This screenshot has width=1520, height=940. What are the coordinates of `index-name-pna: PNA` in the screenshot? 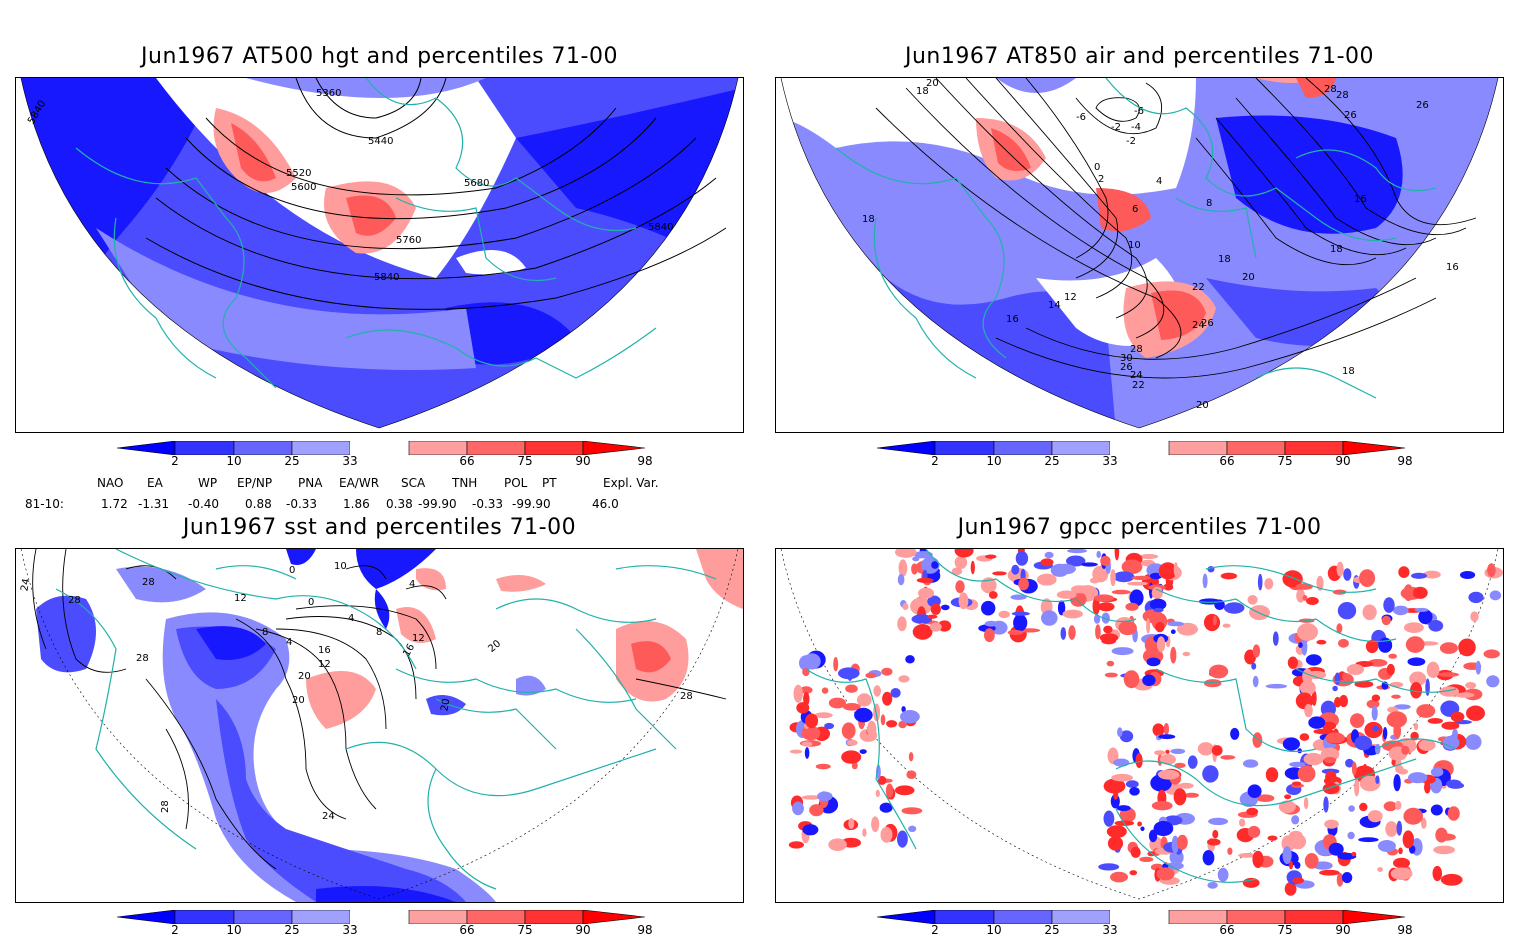 It's located at (310, 483).